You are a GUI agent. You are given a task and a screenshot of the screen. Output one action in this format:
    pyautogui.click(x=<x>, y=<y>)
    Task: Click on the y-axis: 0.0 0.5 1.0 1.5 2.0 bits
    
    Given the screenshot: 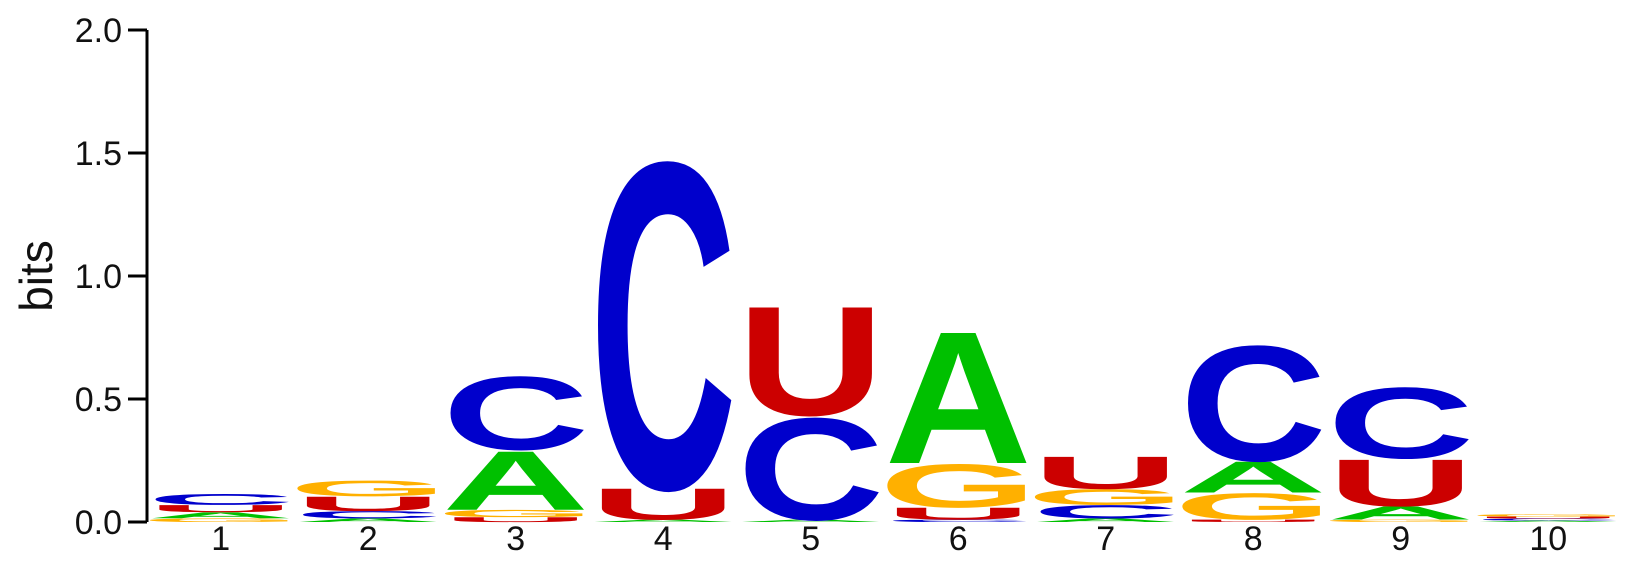 What is the action you would take?
    pyautogui.click(x=79, y=277)
    